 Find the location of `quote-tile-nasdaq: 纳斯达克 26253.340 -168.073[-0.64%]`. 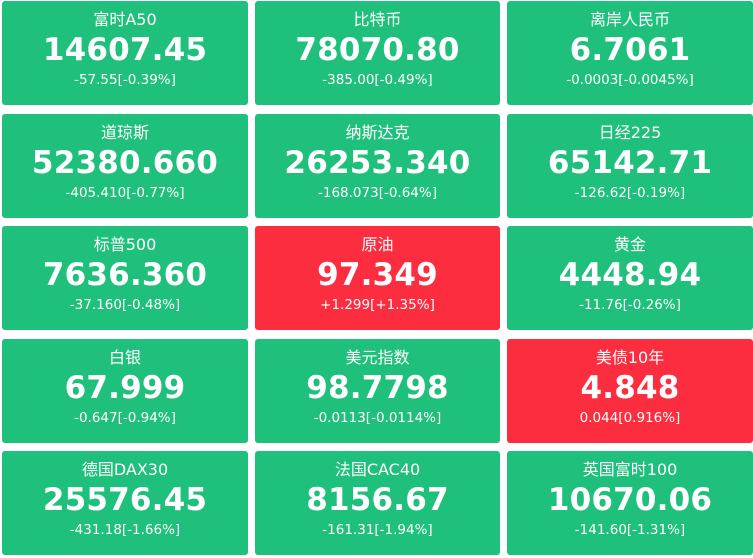

quote-tile-nasdaq: 纳斯达克 26253.340 -168.073[-0.64%] is located at coordinates (377, 165).